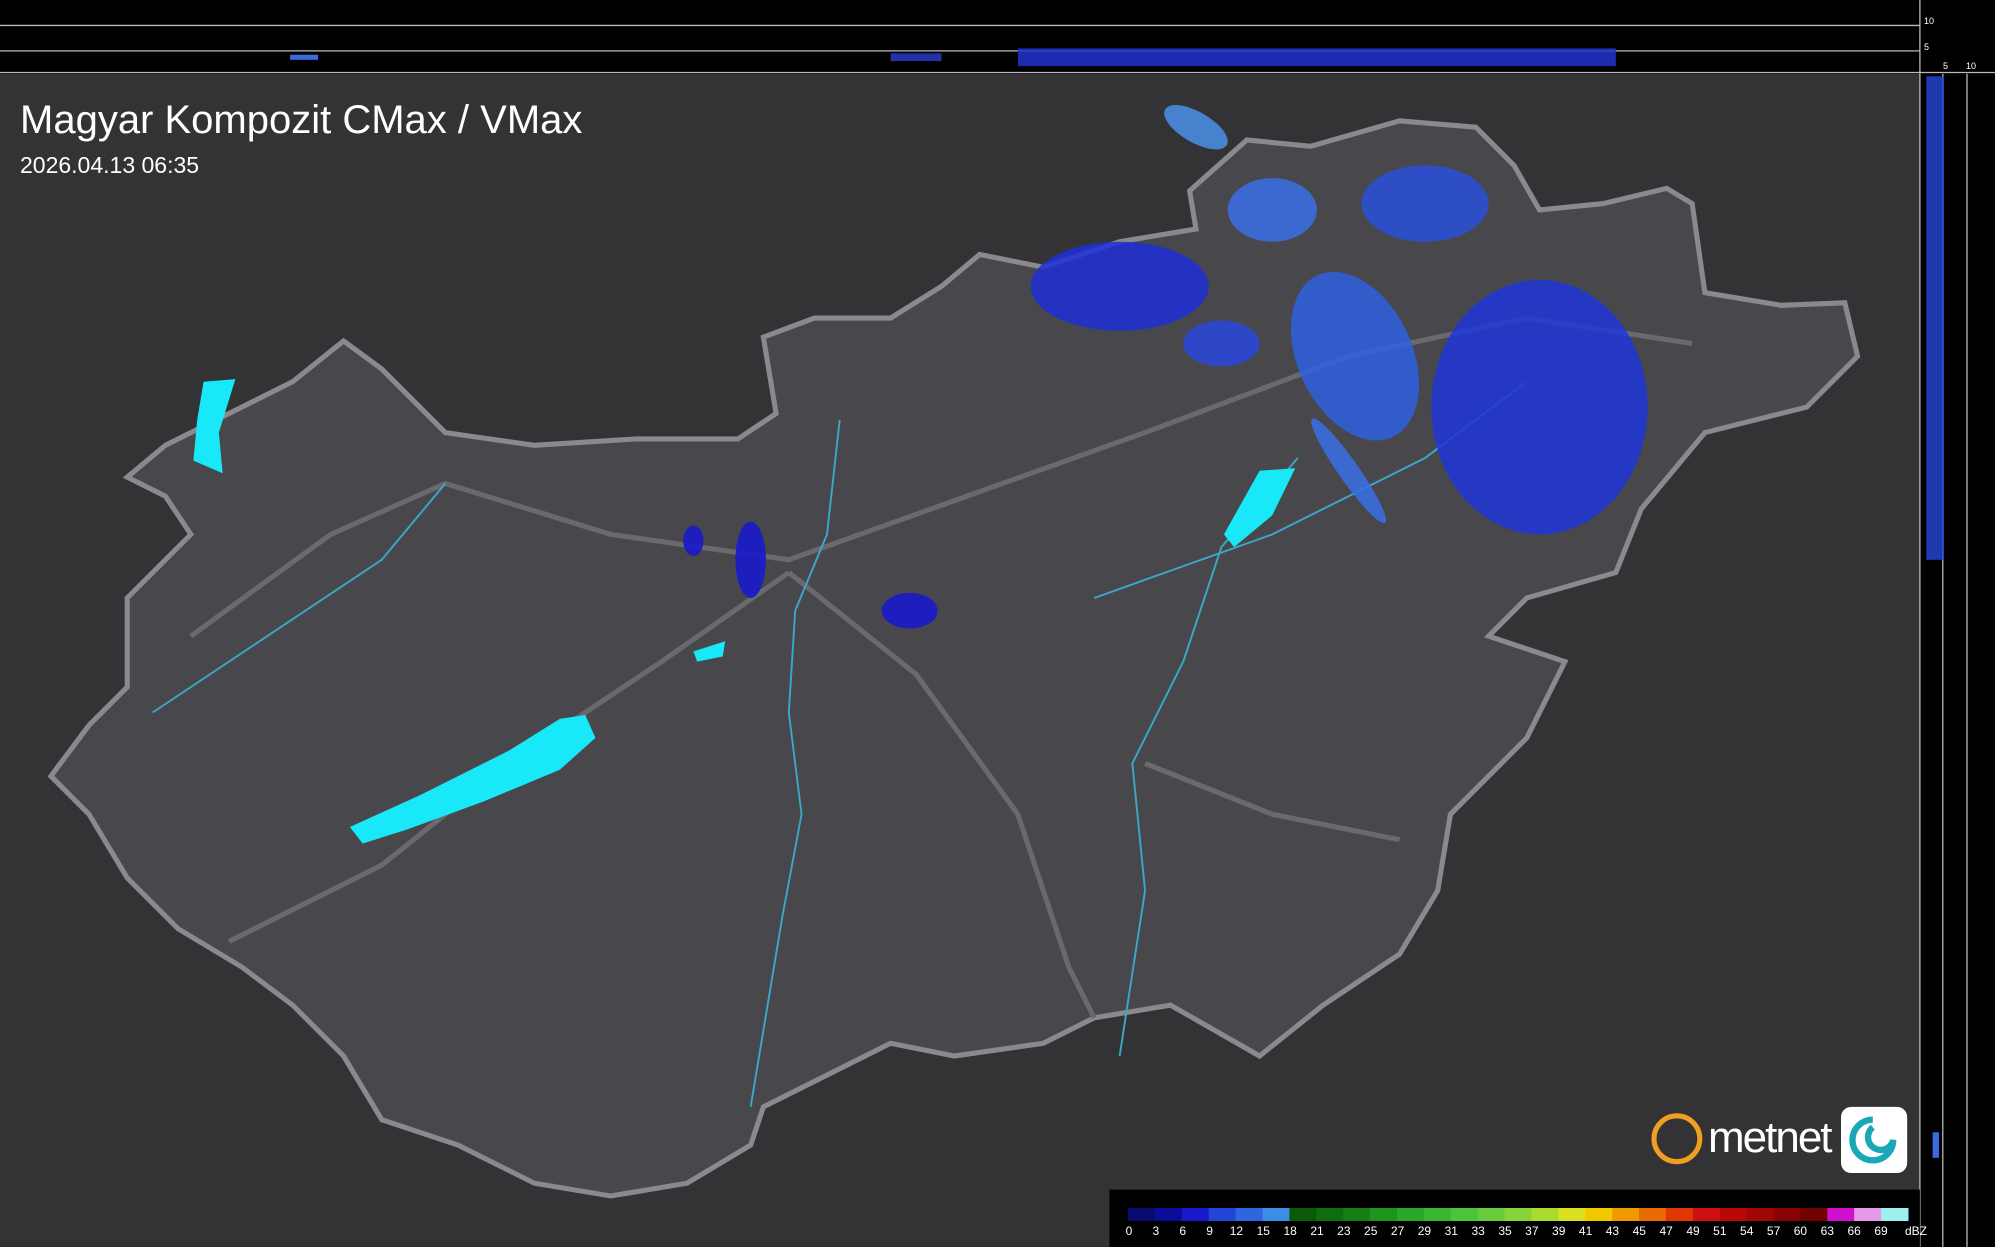 The height and width of the screenshot is (1247, 1995). Describe the element at coordinates (109, 165) in the screenshot. I see `timestamp: 2026.04.13 06:35` at that location.